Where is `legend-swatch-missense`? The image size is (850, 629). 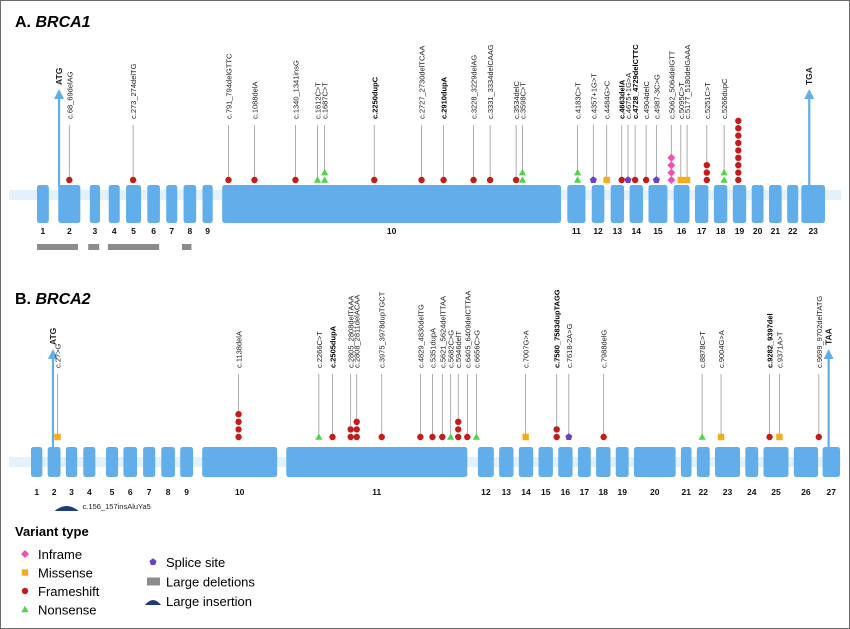
legend-swatch-missense is located at coordinates (25, 572).